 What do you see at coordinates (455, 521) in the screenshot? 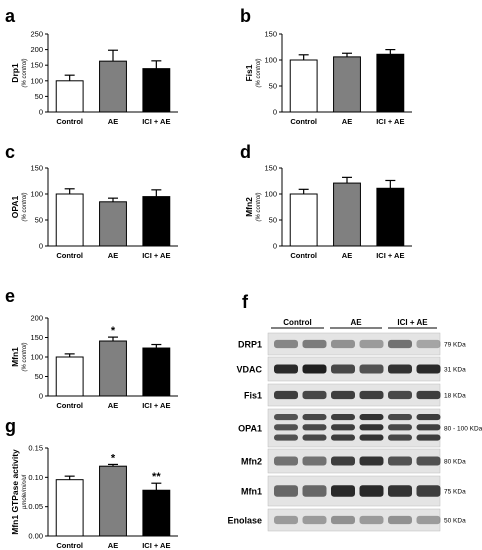
I see `molecular-weight-label: 50 KDa` at bounding box center [455, 521].